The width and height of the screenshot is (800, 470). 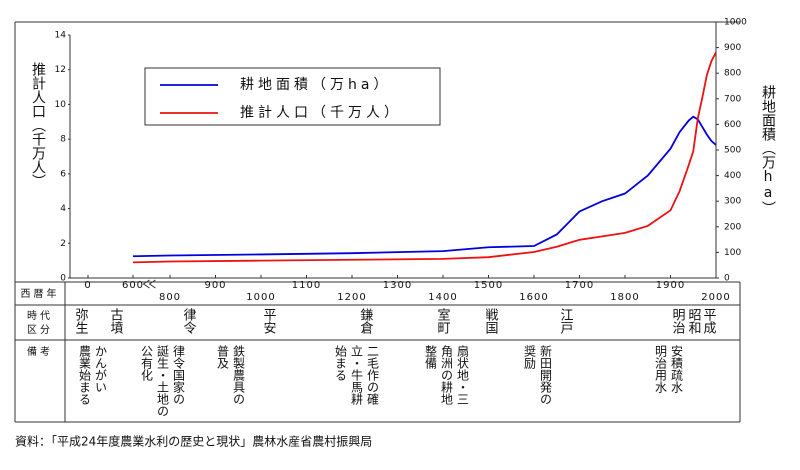 What do you see at coordinates (341, 363) in the screenshot?
I see `note-text: 始まる` at bounding box center [341, 363].